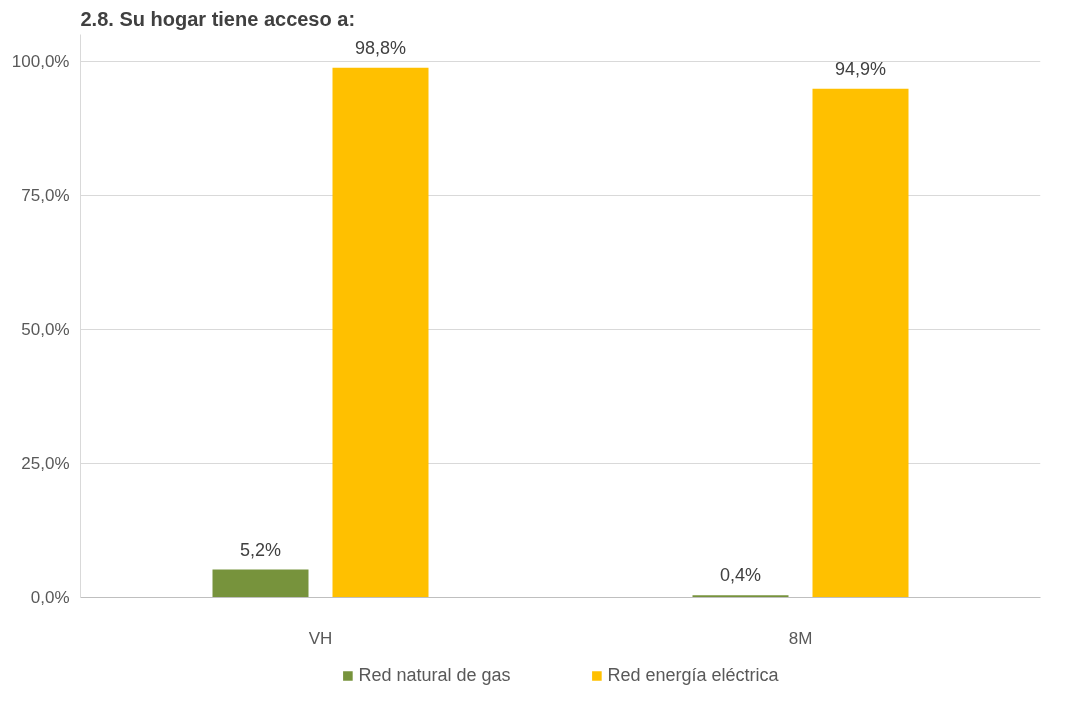  What do you see at coordinates (50, 597) in the screenshot?
I see `y-tick-label: 0,0%` at bounding box center [50, 597].